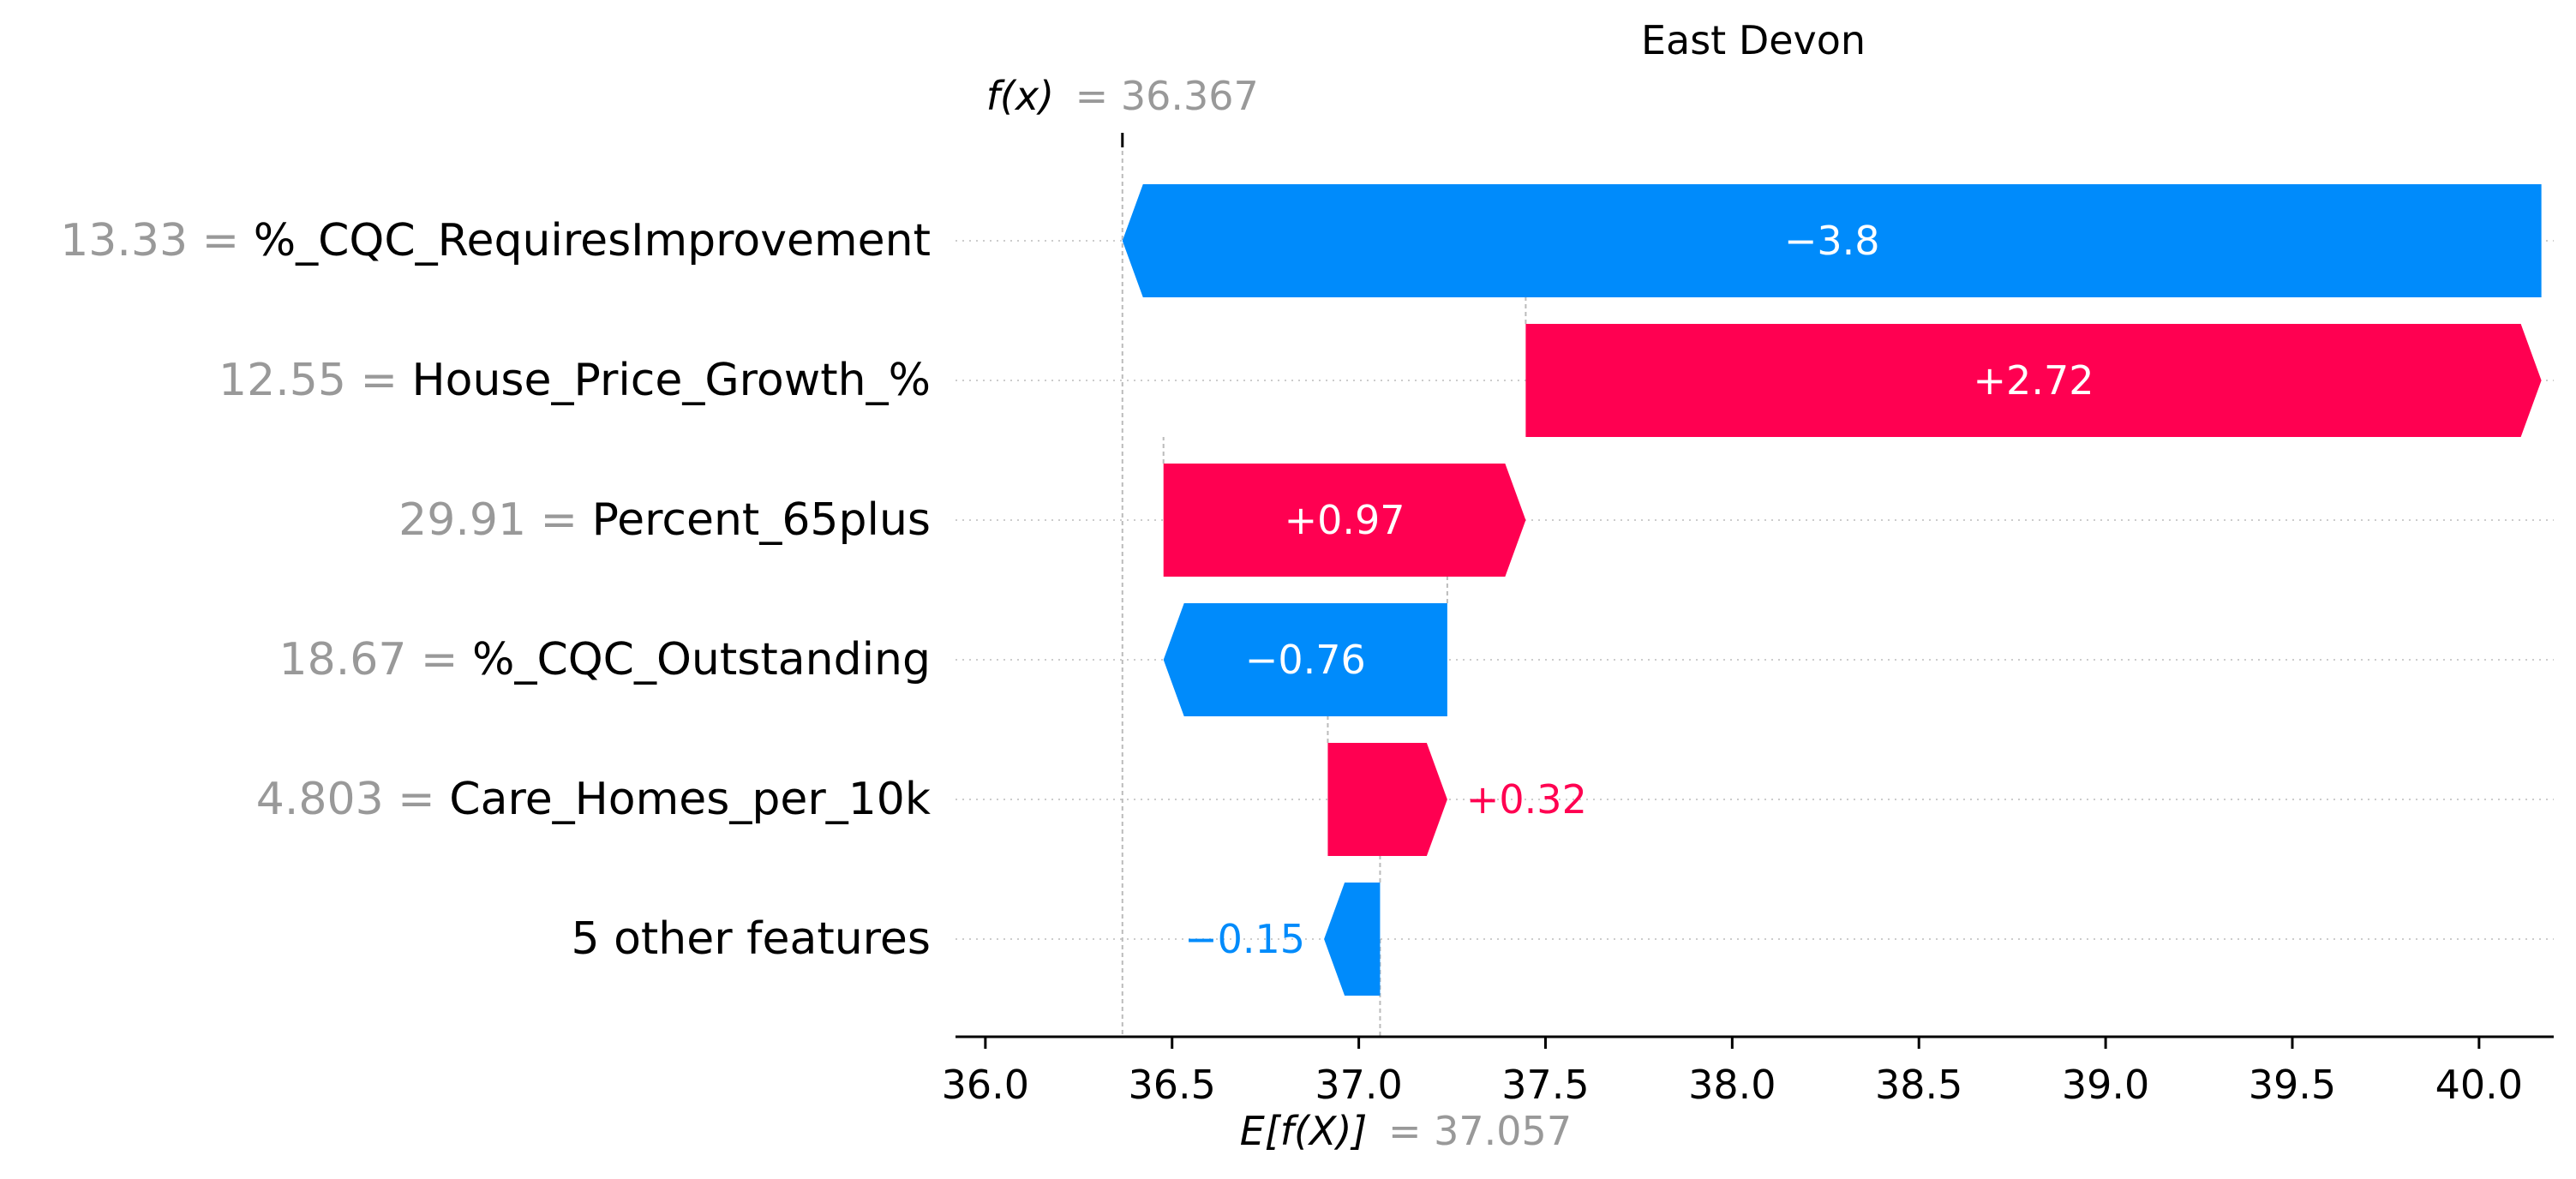  I want to click on feature-value: 4.803 =, so click(353, 799).